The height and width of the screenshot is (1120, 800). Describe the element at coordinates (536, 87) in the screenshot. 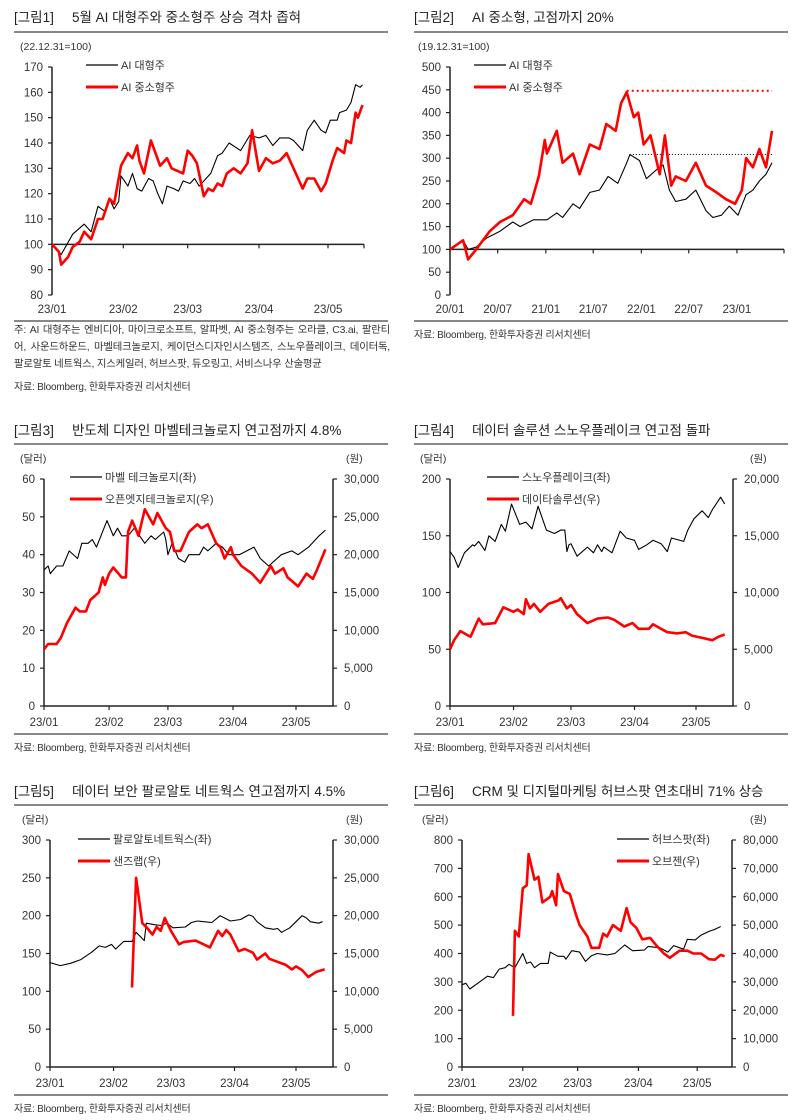

I see `chart-2-legend-label-2: AI 중소형주` at that location.